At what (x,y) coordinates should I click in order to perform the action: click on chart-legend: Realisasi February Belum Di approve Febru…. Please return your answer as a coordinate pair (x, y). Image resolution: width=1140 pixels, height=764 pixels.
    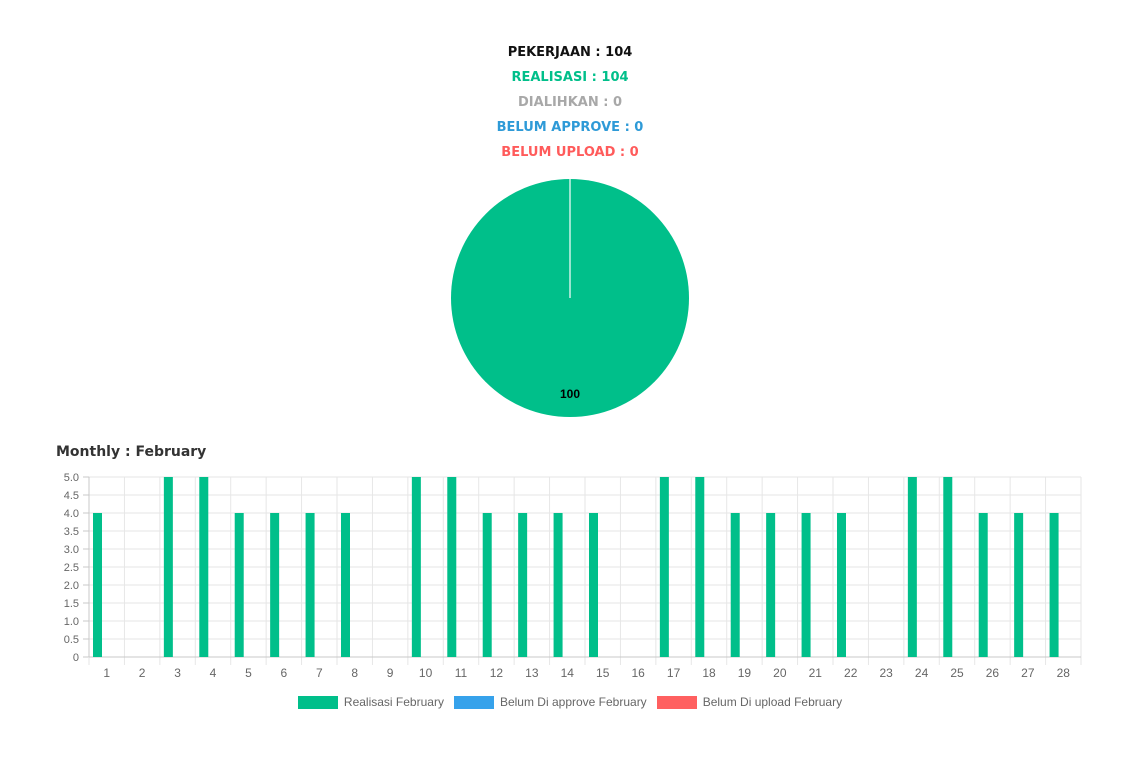
    Looking at the image, I should click on (570, 702).